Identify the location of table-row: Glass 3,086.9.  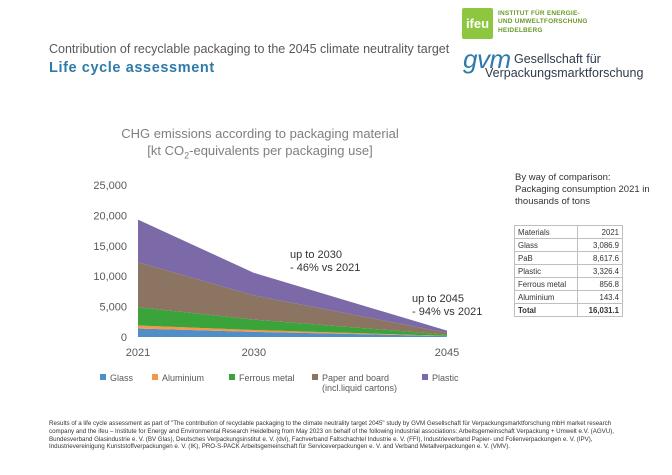
(568, 245).